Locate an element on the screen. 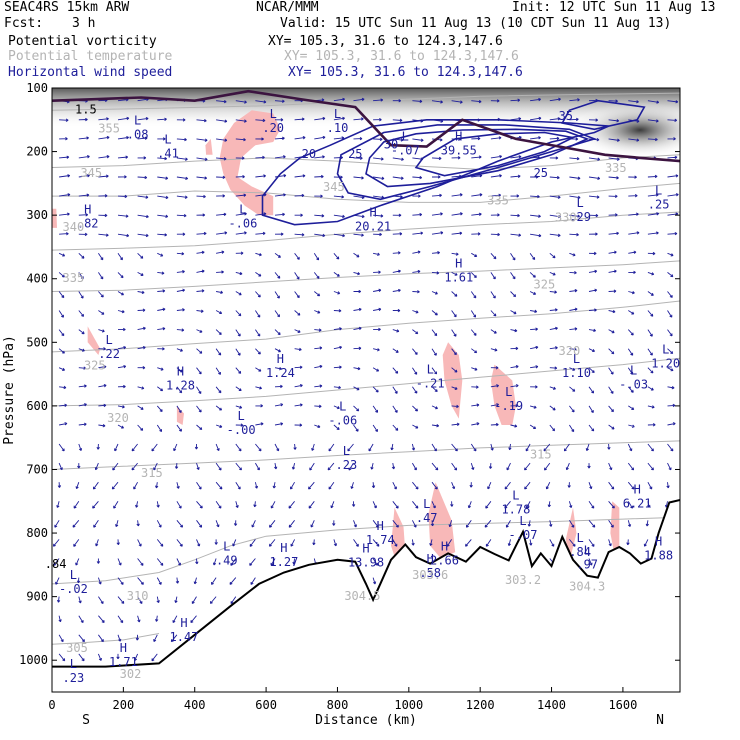 Image resolution: width=740 pixels, height=740 pixels. y-tick-label: 800 is located at coordinates (37, 533).